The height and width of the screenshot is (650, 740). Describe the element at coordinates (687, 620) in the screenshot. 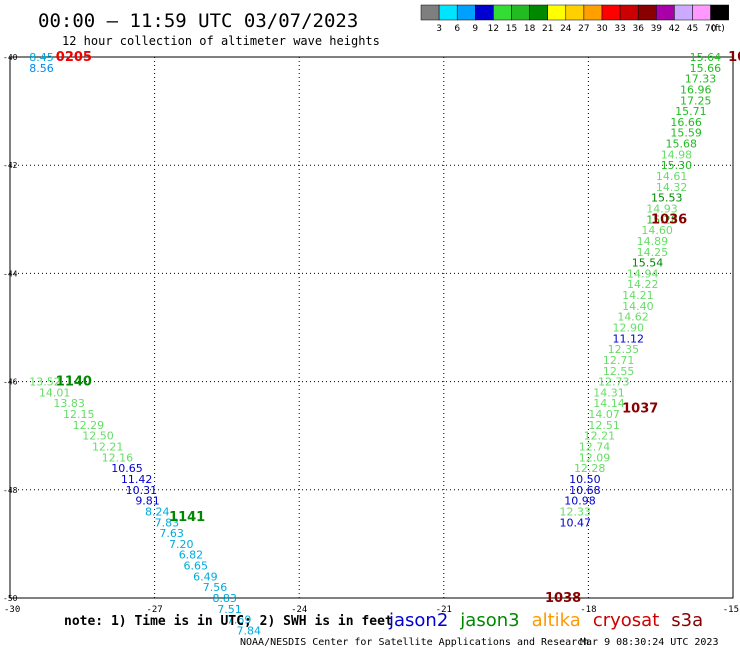

I see `satellite-label-s3a: s3a` at that location.